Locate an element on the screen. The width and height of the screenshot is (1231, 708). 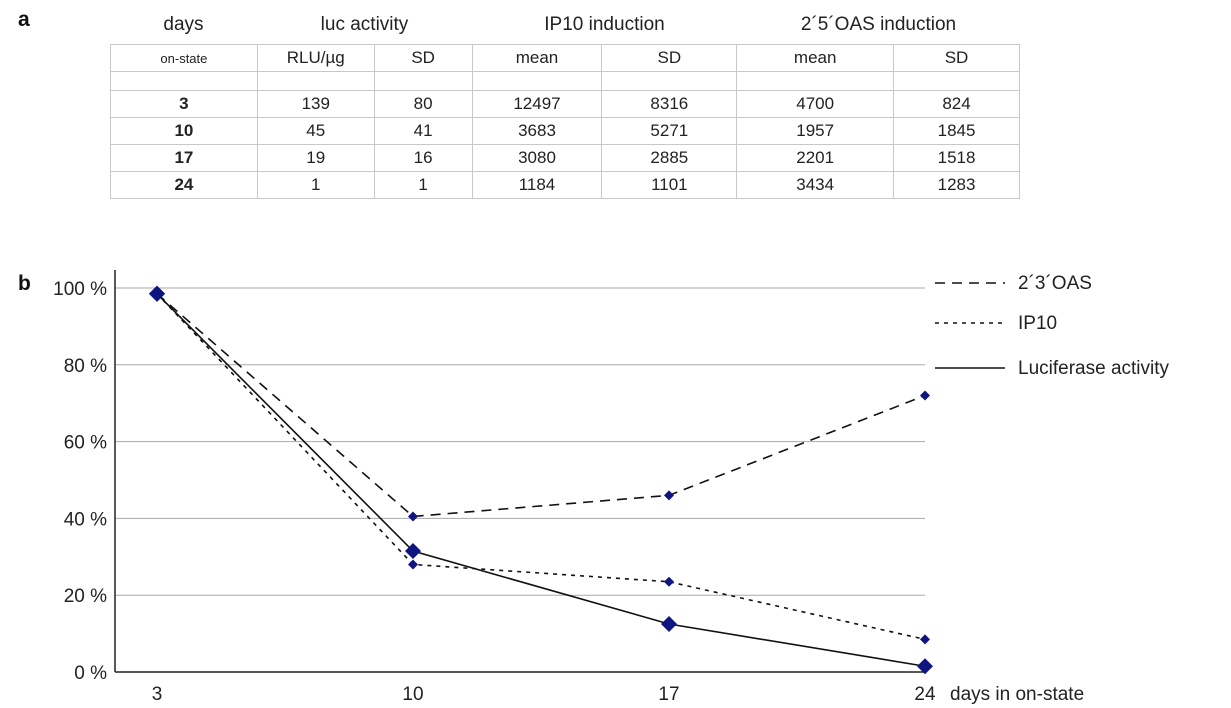
table-cell: 24 is located at coordinates (184, 185).